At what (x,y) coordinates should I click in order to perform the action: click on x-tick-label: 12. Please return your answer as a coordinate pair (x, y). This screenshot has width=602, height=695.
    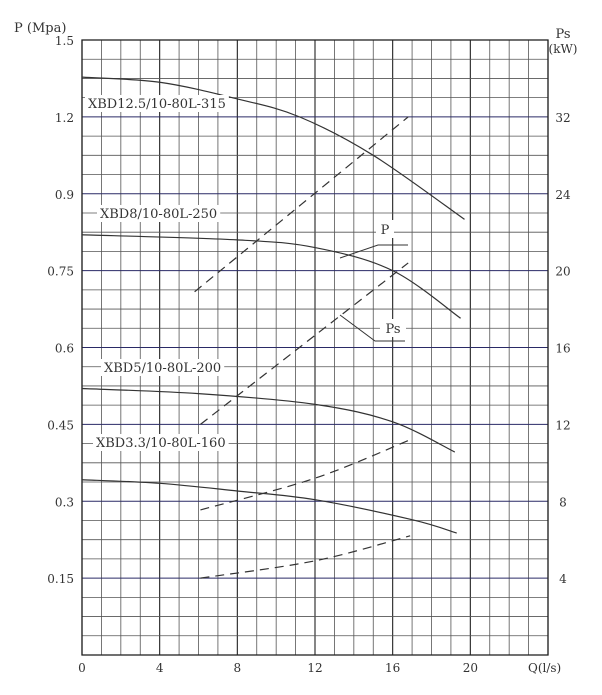
    Looking at the image, I should click on (314, 668).